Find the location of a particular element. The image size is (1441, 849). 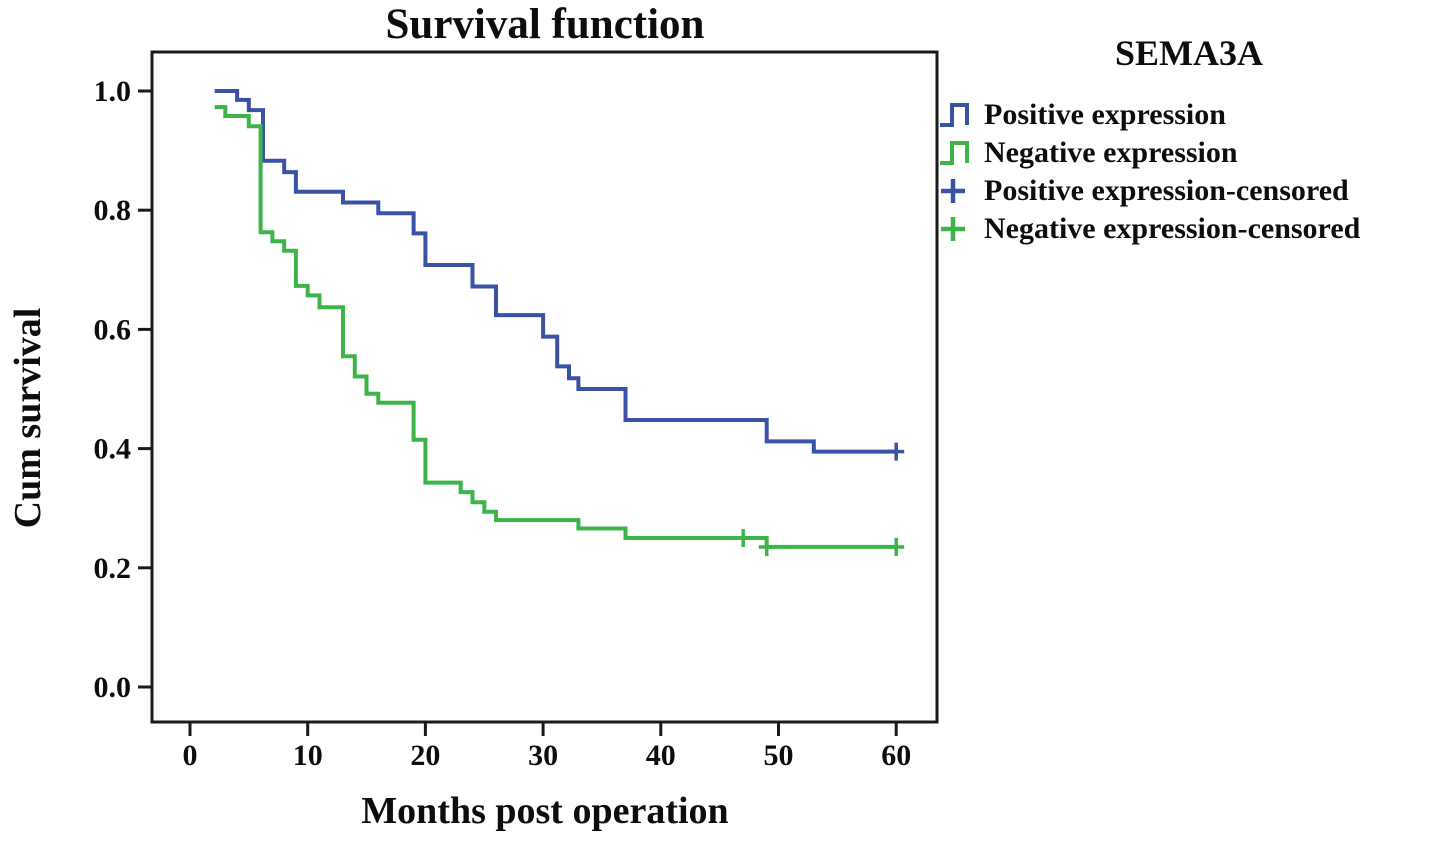

legend-item: Negative expression-censored is located at coordinates (1189, 229).